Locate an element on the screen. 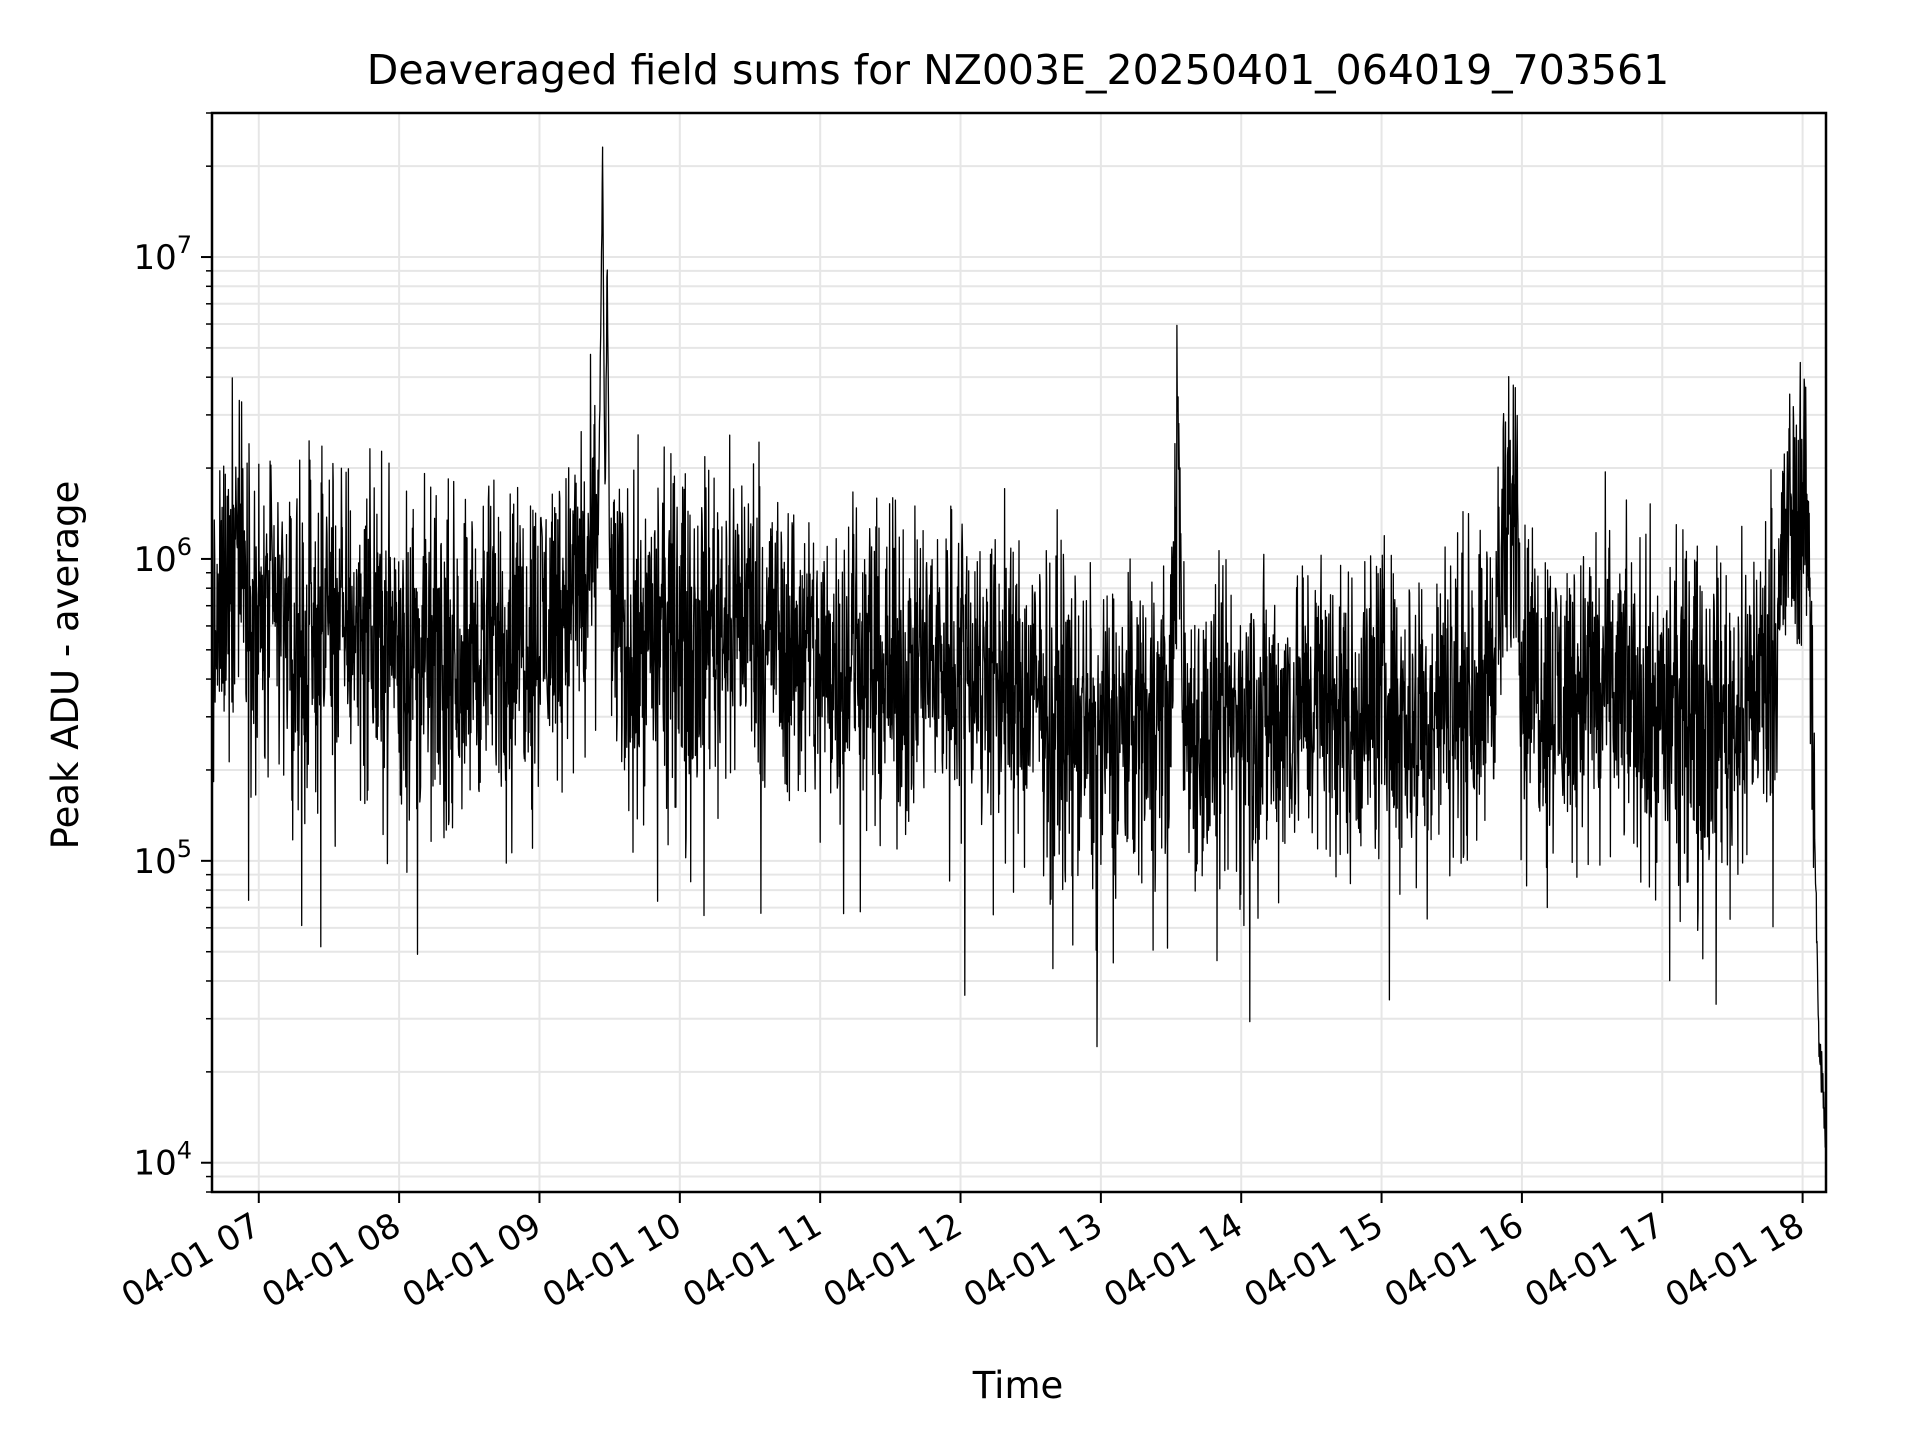 The image size is (1920, 1440). x-tick-label: 04-01 07 is located at coordinates (191, 1260).